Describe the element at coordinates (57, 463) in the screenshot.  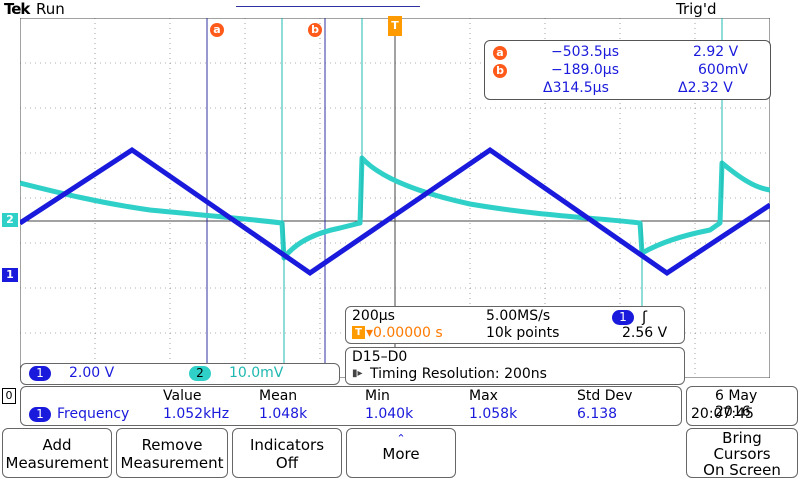
I see `add-label-2: Measurement` at that location.